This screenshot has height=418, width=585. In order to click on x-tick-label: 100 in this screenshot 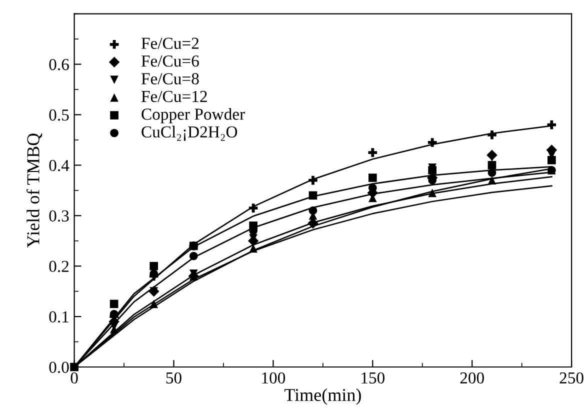, I will do `click(274, 378)`.